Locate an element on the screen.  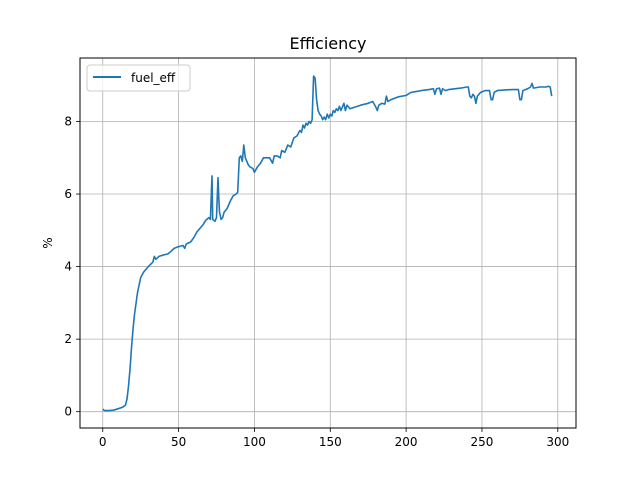
x-tick-label: 300 is located at coordinates (557, 442).